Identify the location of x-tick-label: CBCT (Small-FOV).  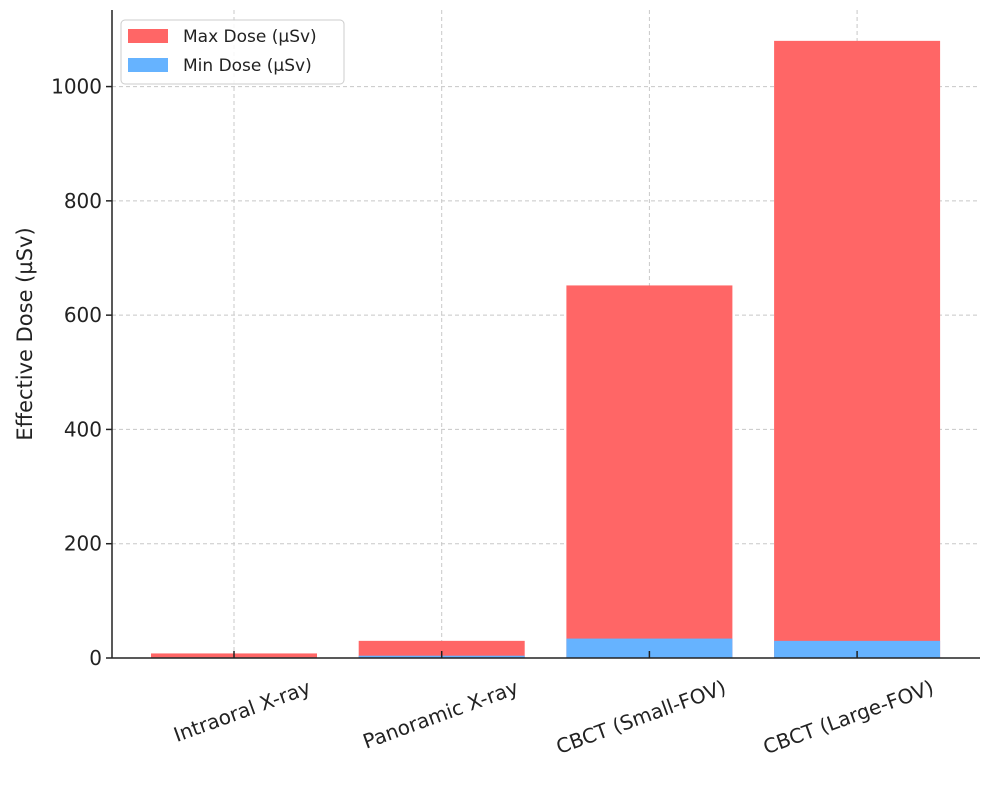
(641, 717).